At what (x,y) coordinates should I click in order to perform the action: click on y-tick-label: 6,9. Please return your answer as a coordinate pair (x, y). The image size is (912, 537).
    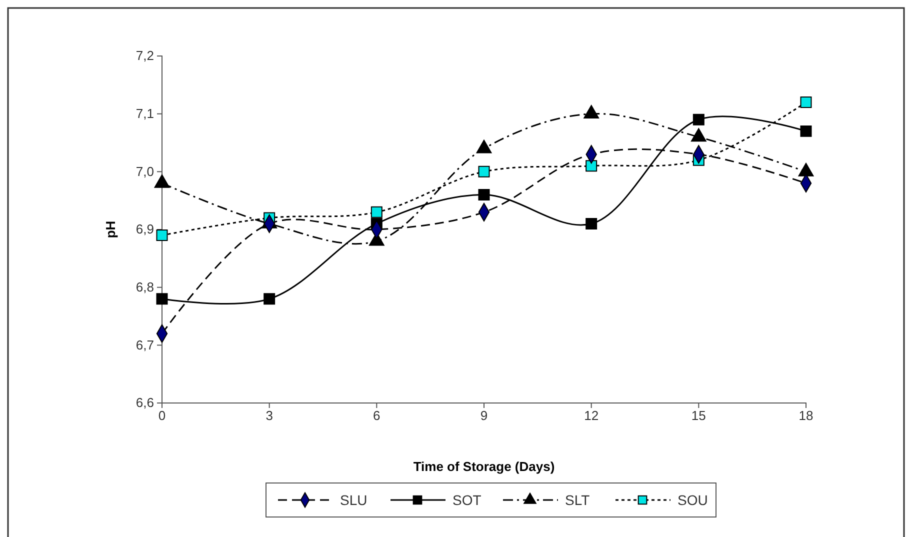
    Looking at the image, I should click on (145, 229).